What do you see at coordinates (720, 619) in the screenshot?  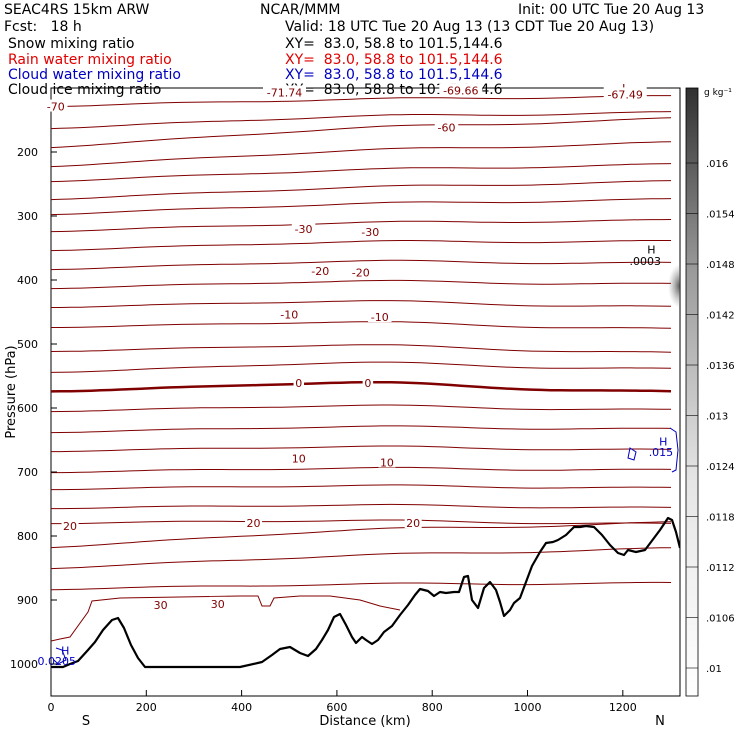 I see `colorbar-label: .0106` at bounding box center [720, 619].